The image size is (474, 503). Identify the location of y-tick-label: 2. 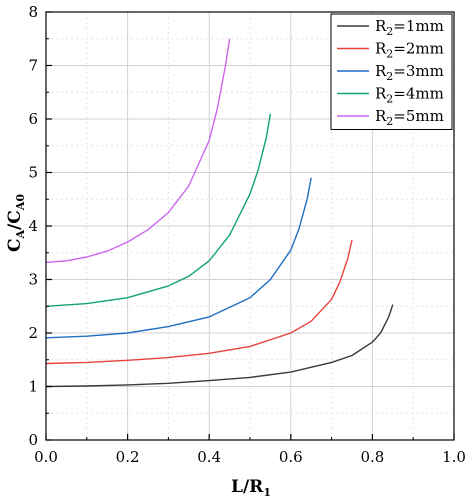
(33, 333).